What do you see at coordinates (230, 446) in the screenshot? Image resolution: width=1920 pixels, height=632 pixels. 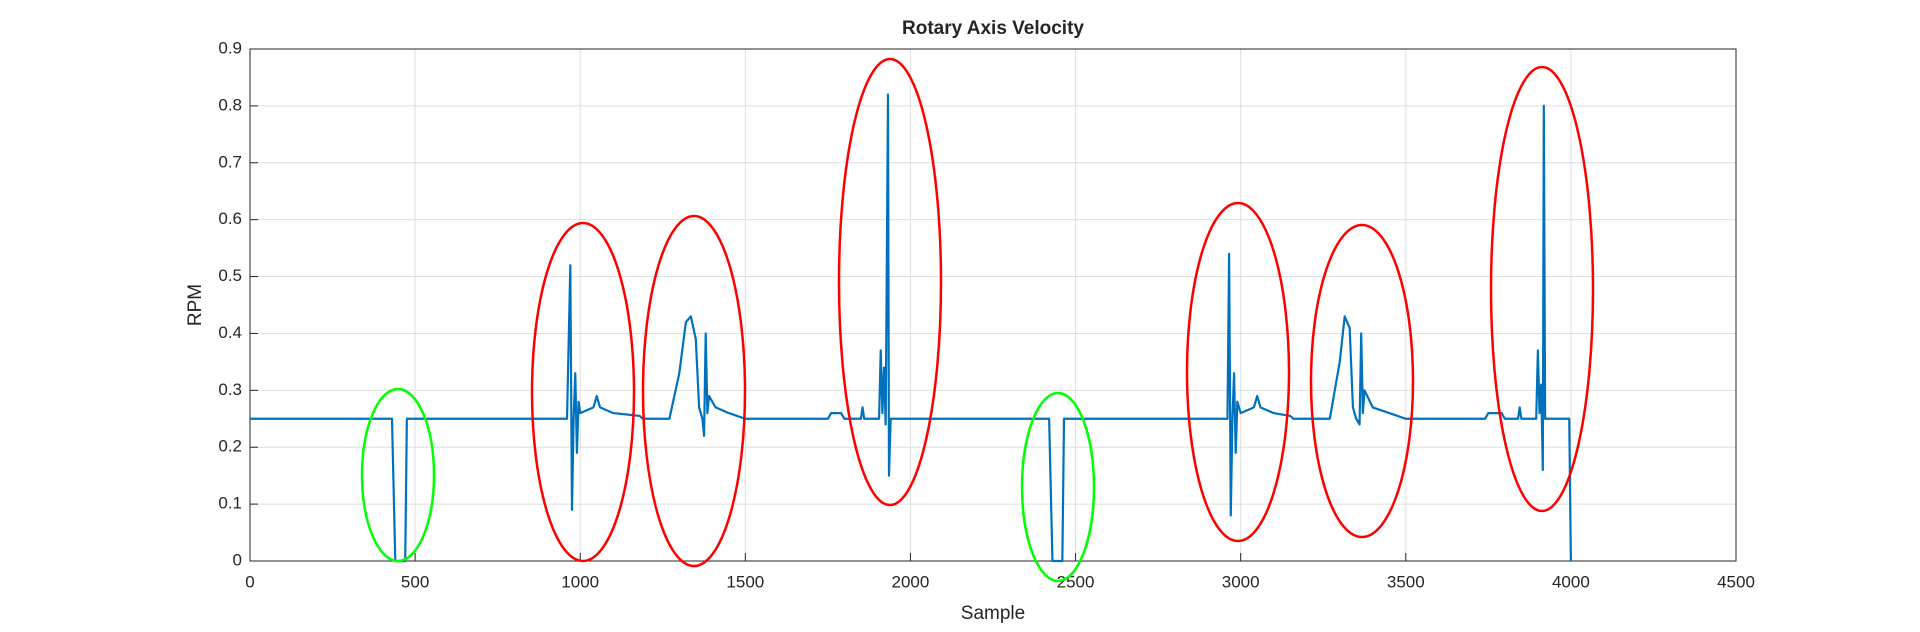 I see `y-tick-label: 0.2` at bounding box center [230, 446].